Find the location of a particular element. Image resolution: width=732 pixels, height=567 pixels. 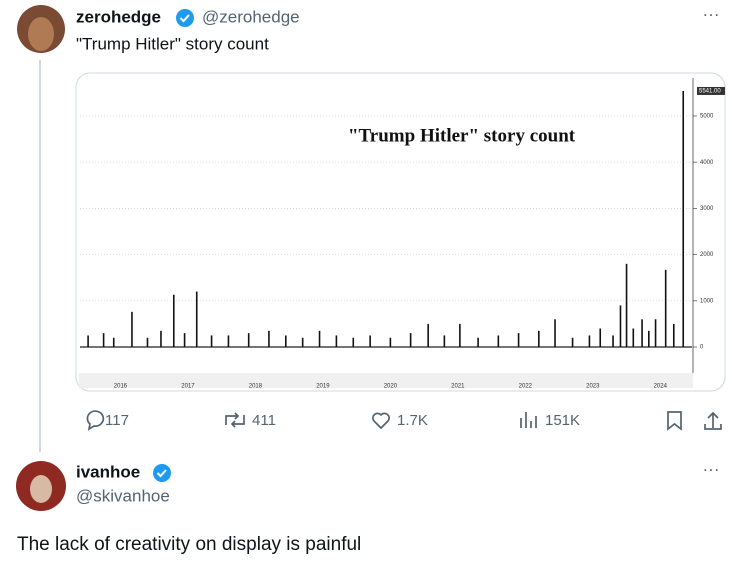

y-tick-label: 4000 is located at coordinates (707, 163).